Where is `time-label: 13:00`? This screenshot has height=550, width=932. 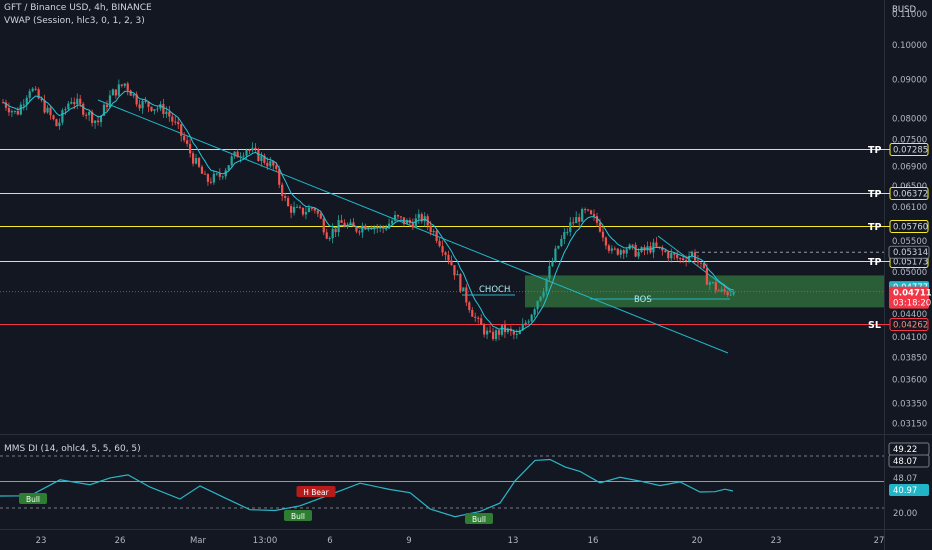 time-label: 13:00 is located at coordinates (265, 541).